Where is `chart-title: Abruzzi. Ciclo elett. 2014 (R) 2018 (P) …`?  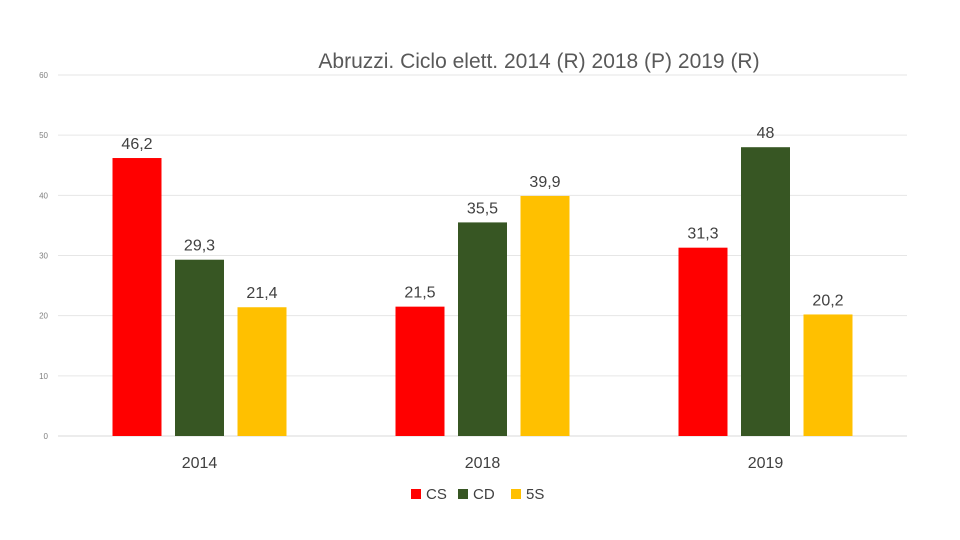 chart-title: Abruzzi. Ciclo elett. 2014 (R) 2018 (P) … is located at coordinates (538, 61).